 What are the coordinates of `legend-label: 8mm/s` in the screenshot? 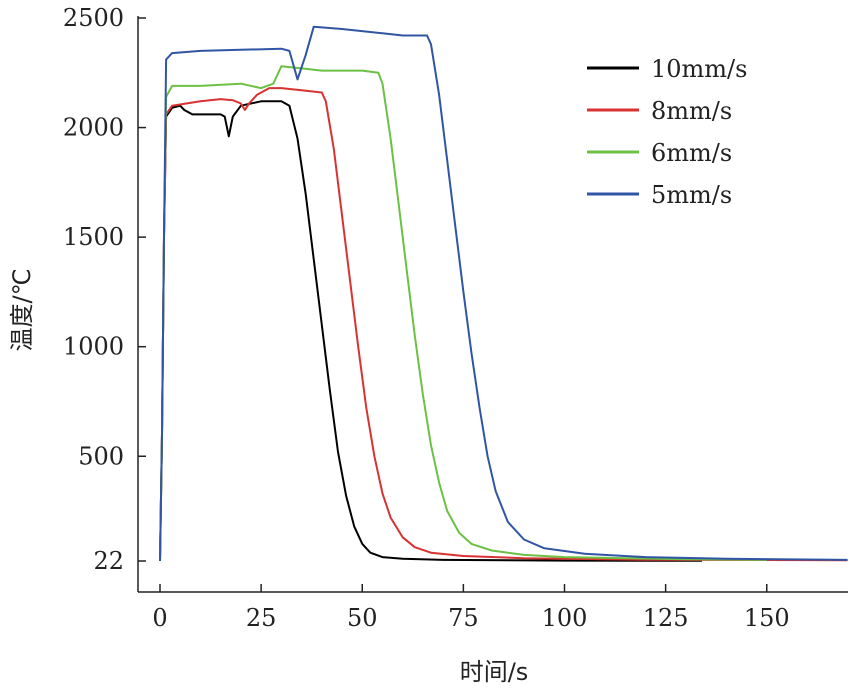 It's located at (691, 111).